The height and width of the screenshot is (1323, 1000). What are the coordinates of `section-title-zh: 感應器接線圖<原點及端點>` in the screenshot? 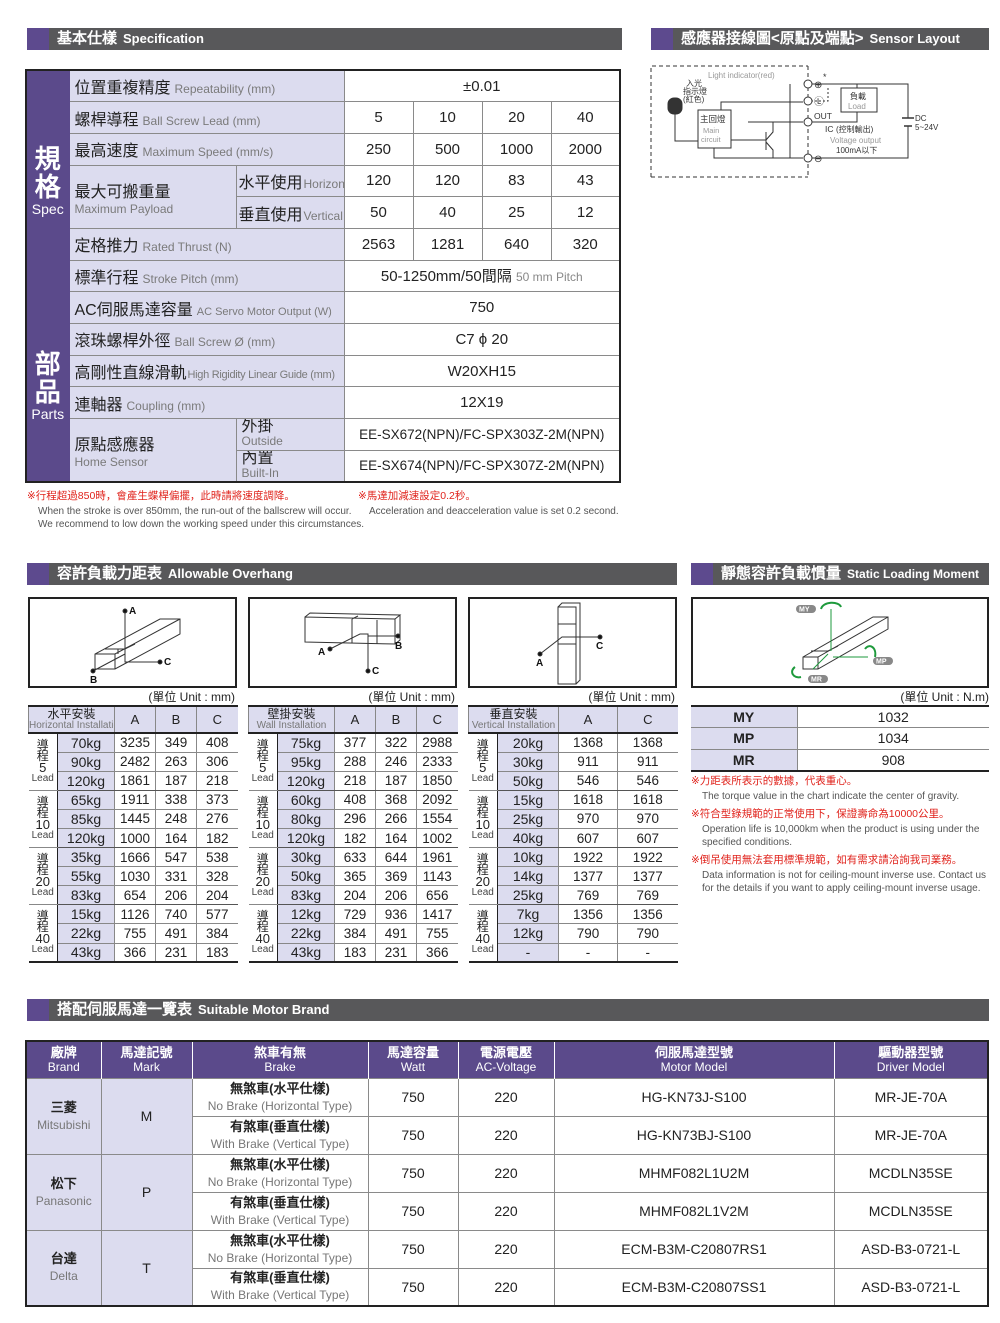 It's located at (772, 38).